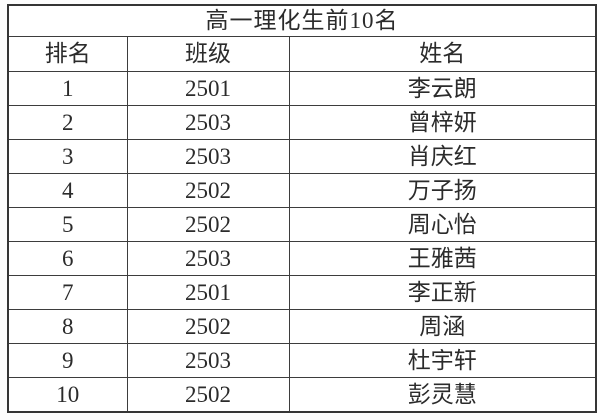  I want to click on table-row: 5 2502 周心怡, so click(302, 224).